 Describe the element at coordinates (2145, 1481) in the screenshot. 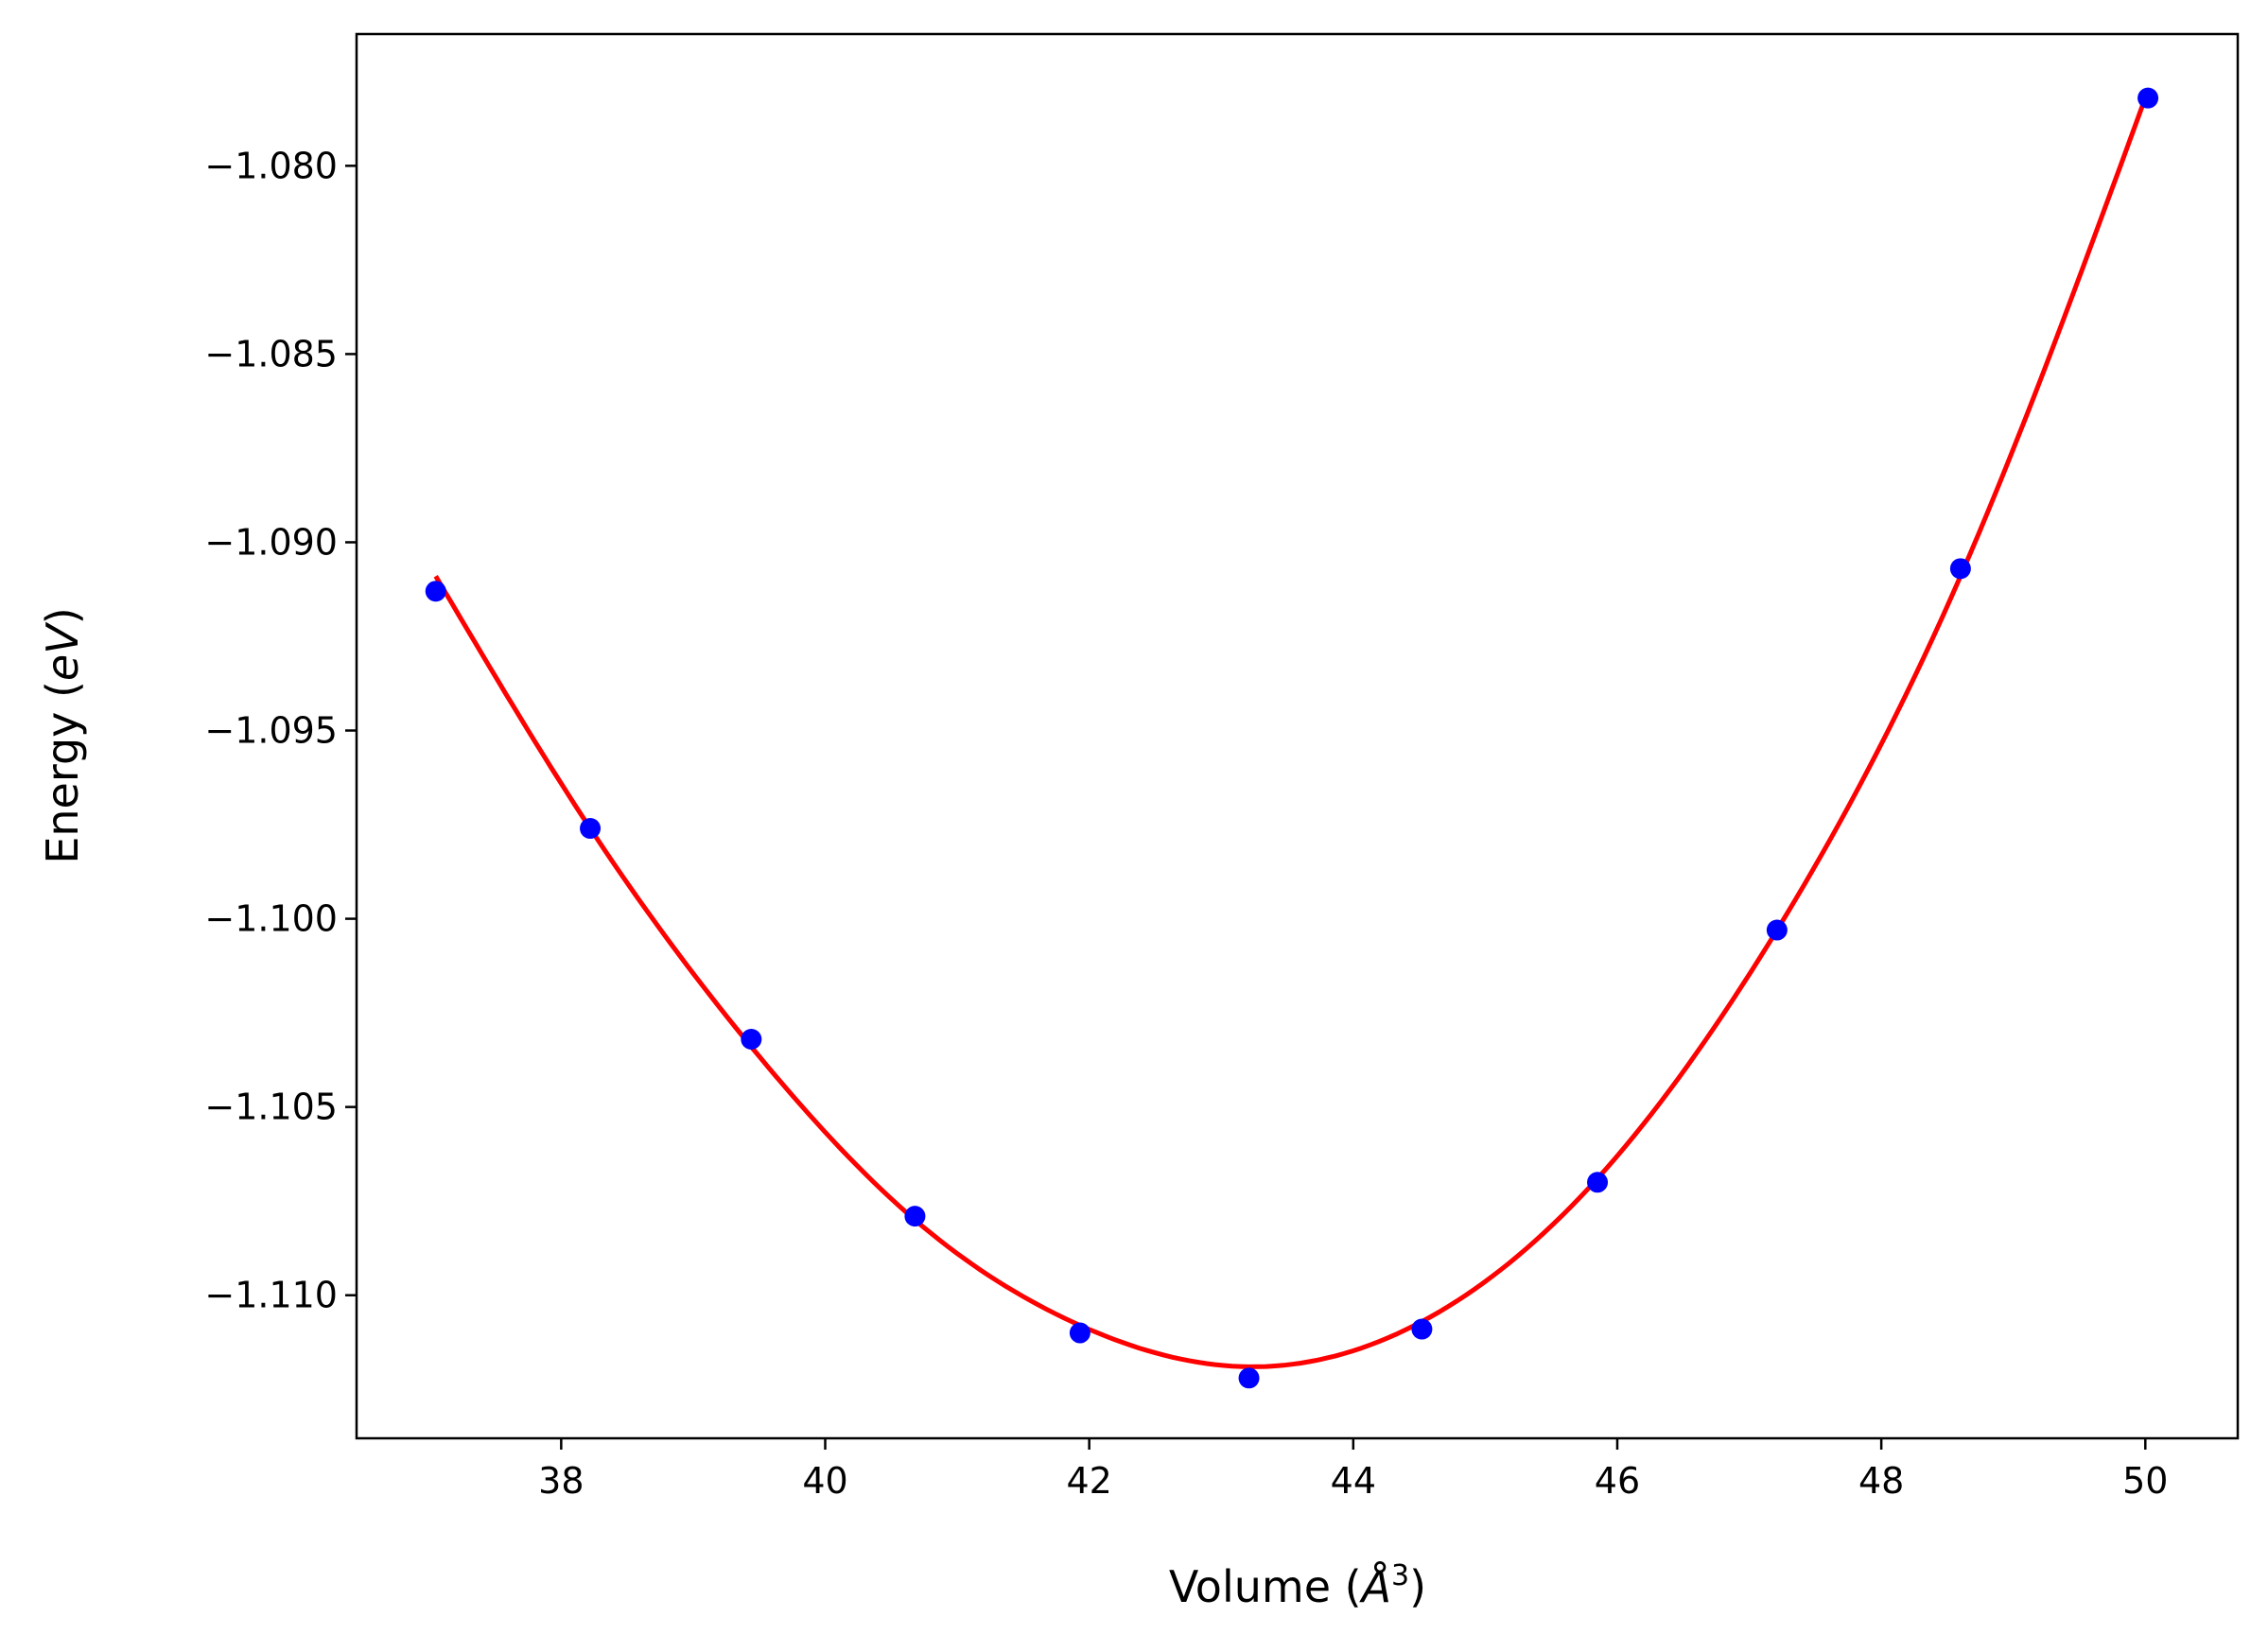

I see `x-tick-label: 50` at that location.